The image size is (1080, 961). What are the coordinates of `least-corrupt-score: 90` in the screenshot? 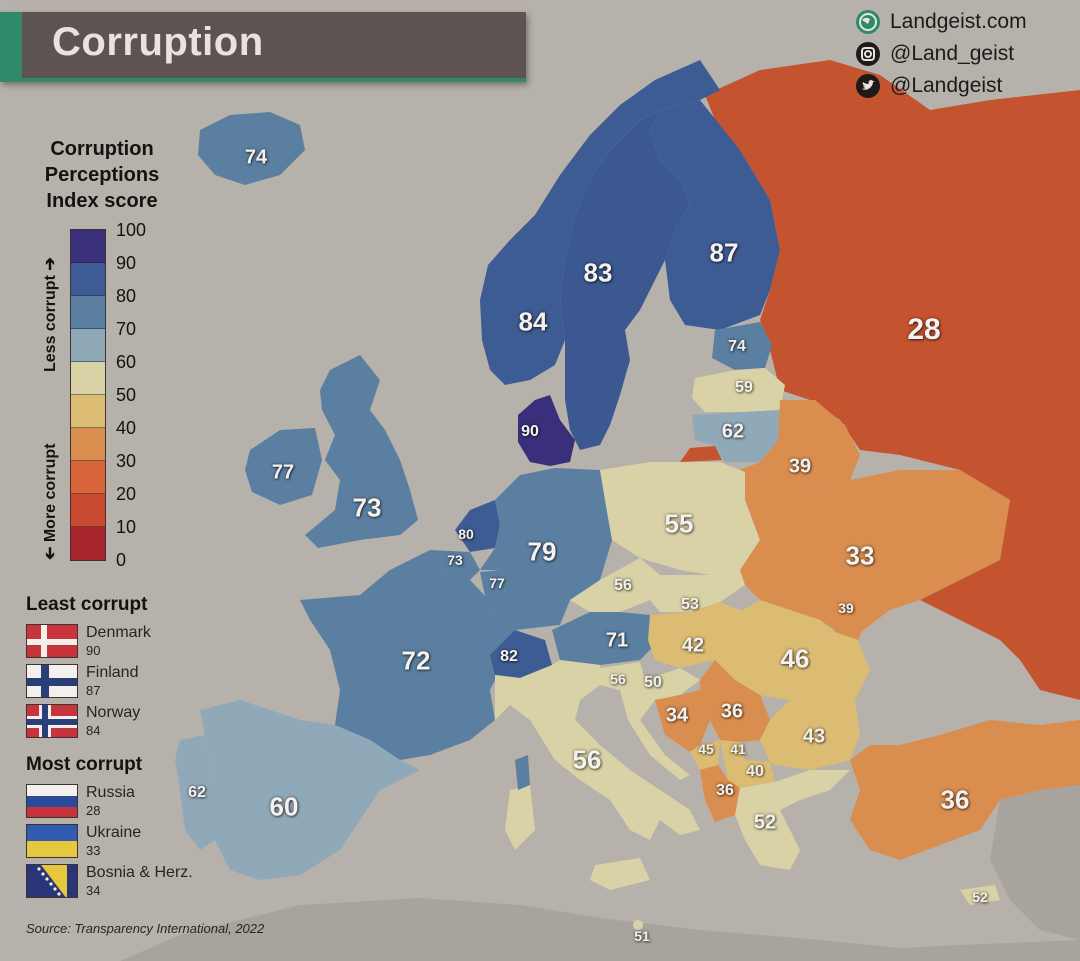 It's located at (93, 650).